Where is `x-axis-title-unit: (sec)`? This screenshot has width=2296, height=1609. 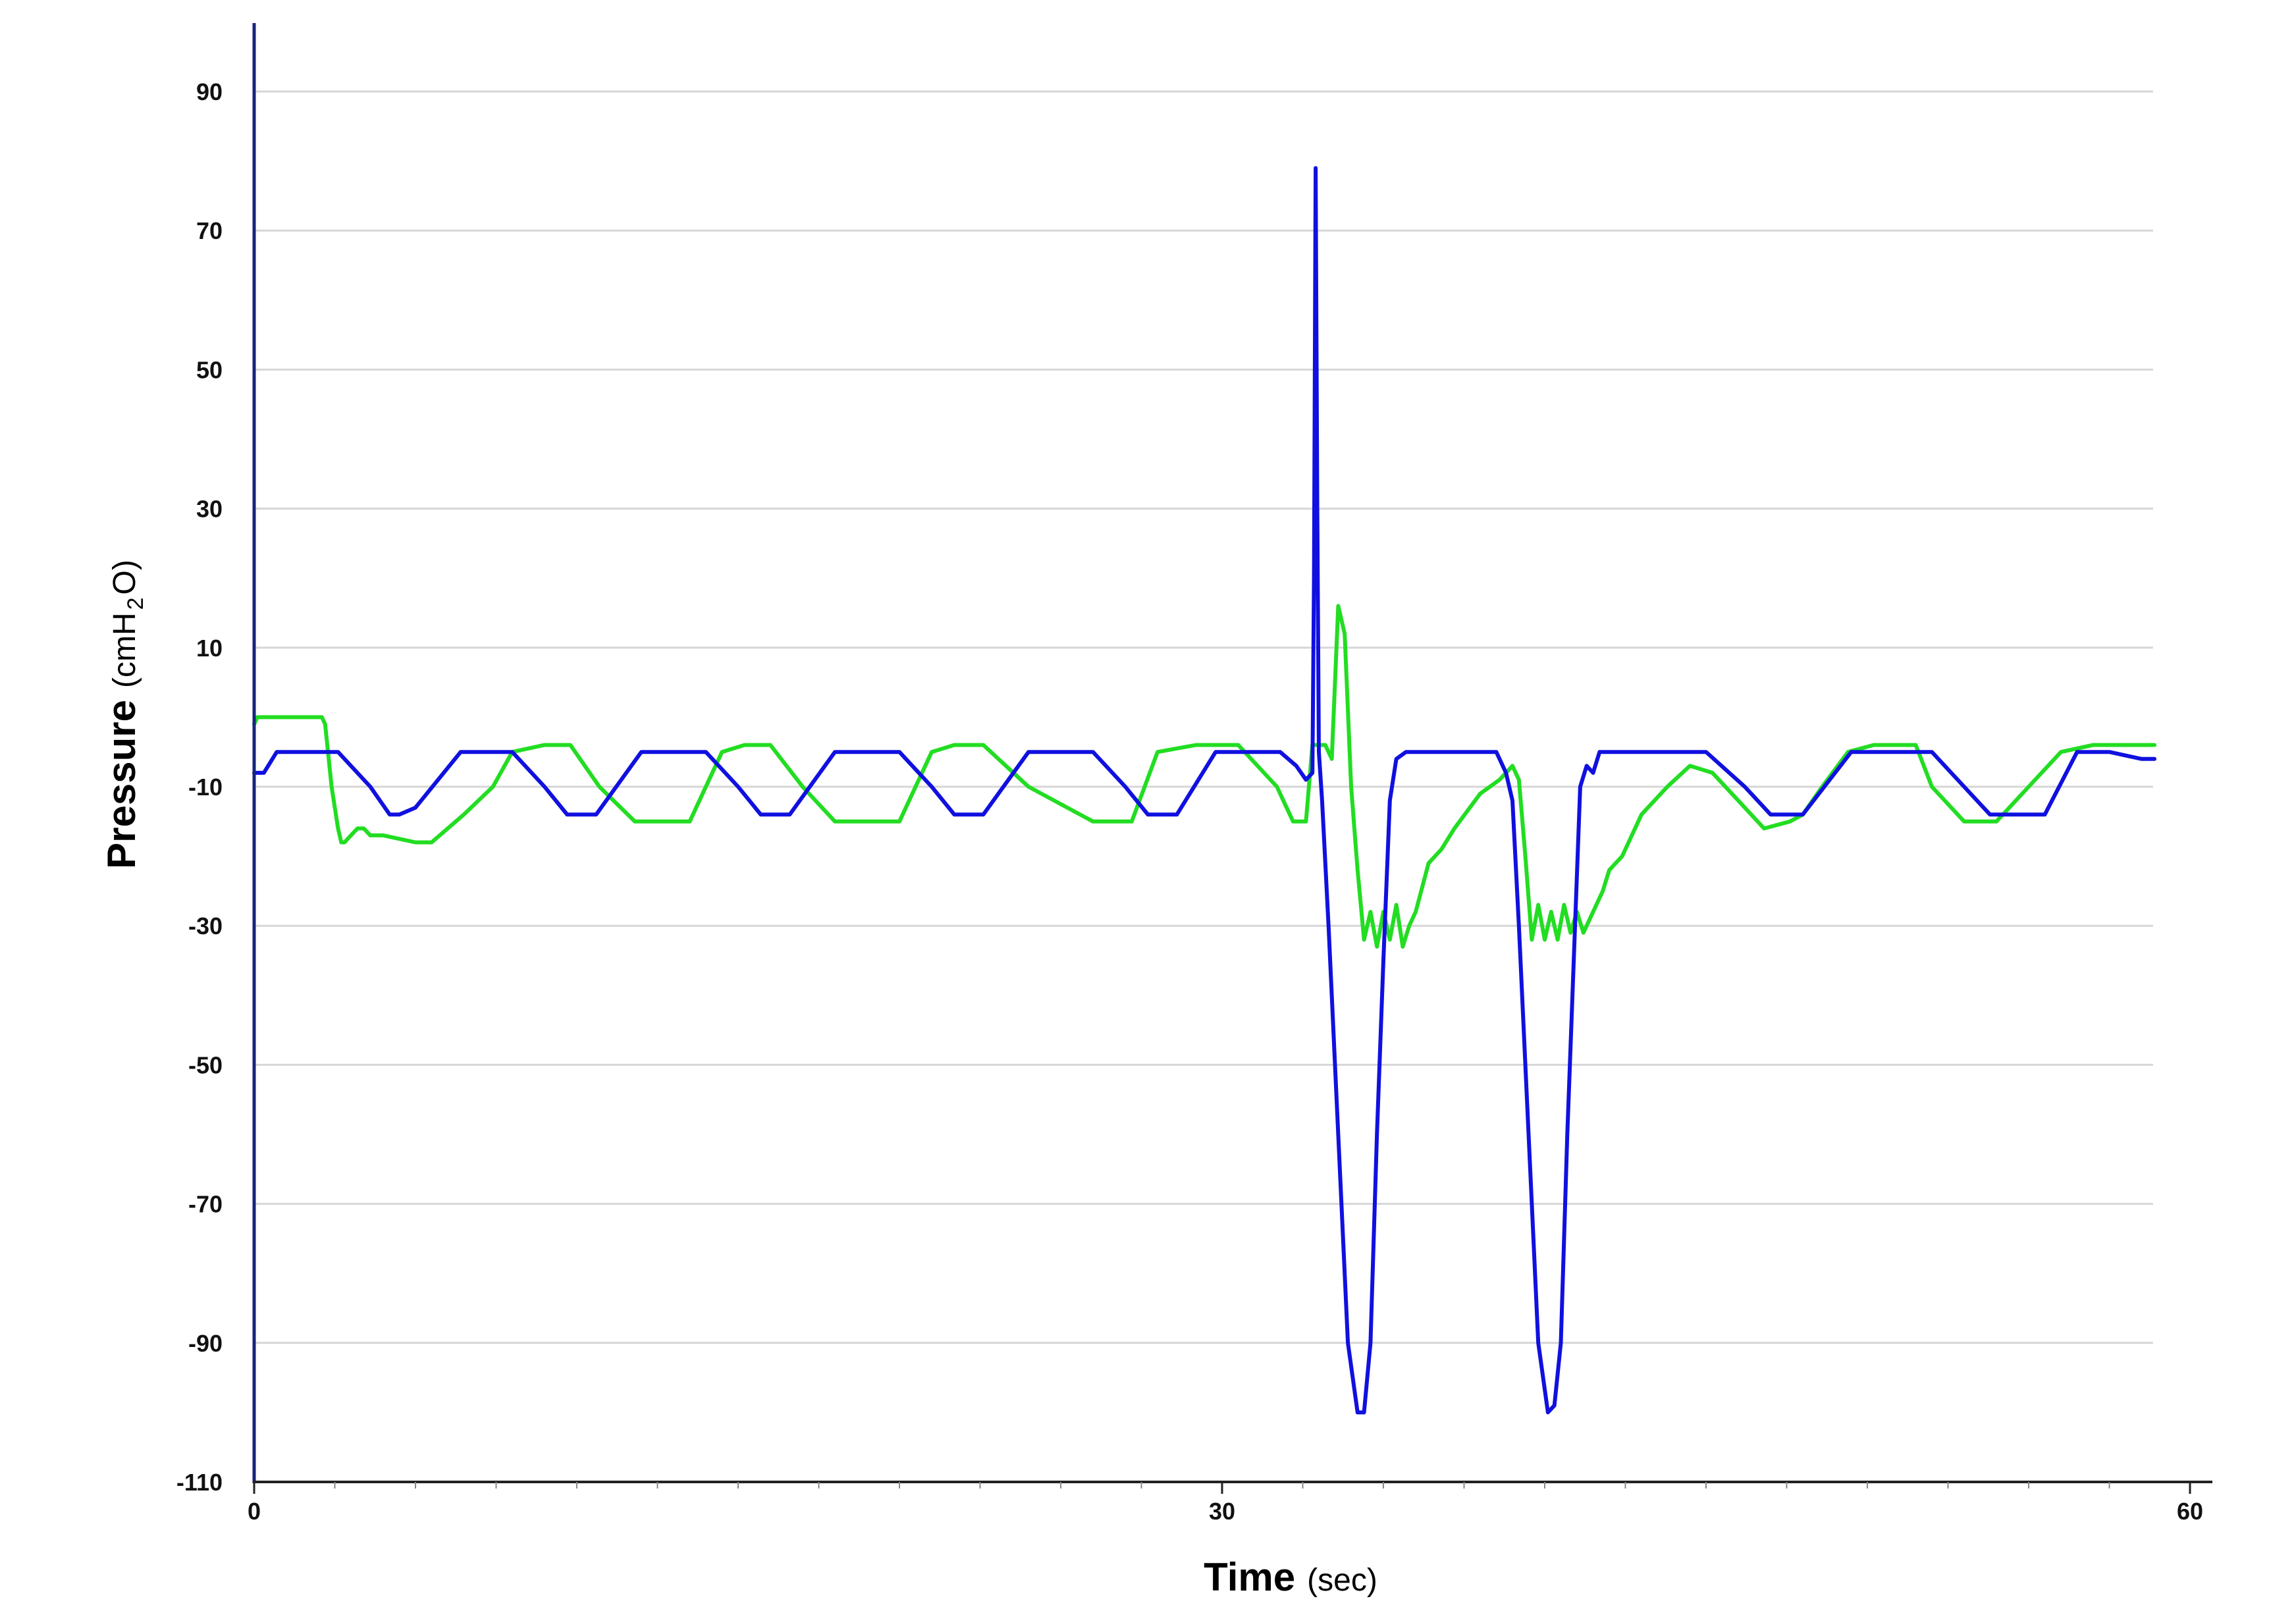 x-axis-title-unit: (sec) is located at coordinates (1342, 1580).